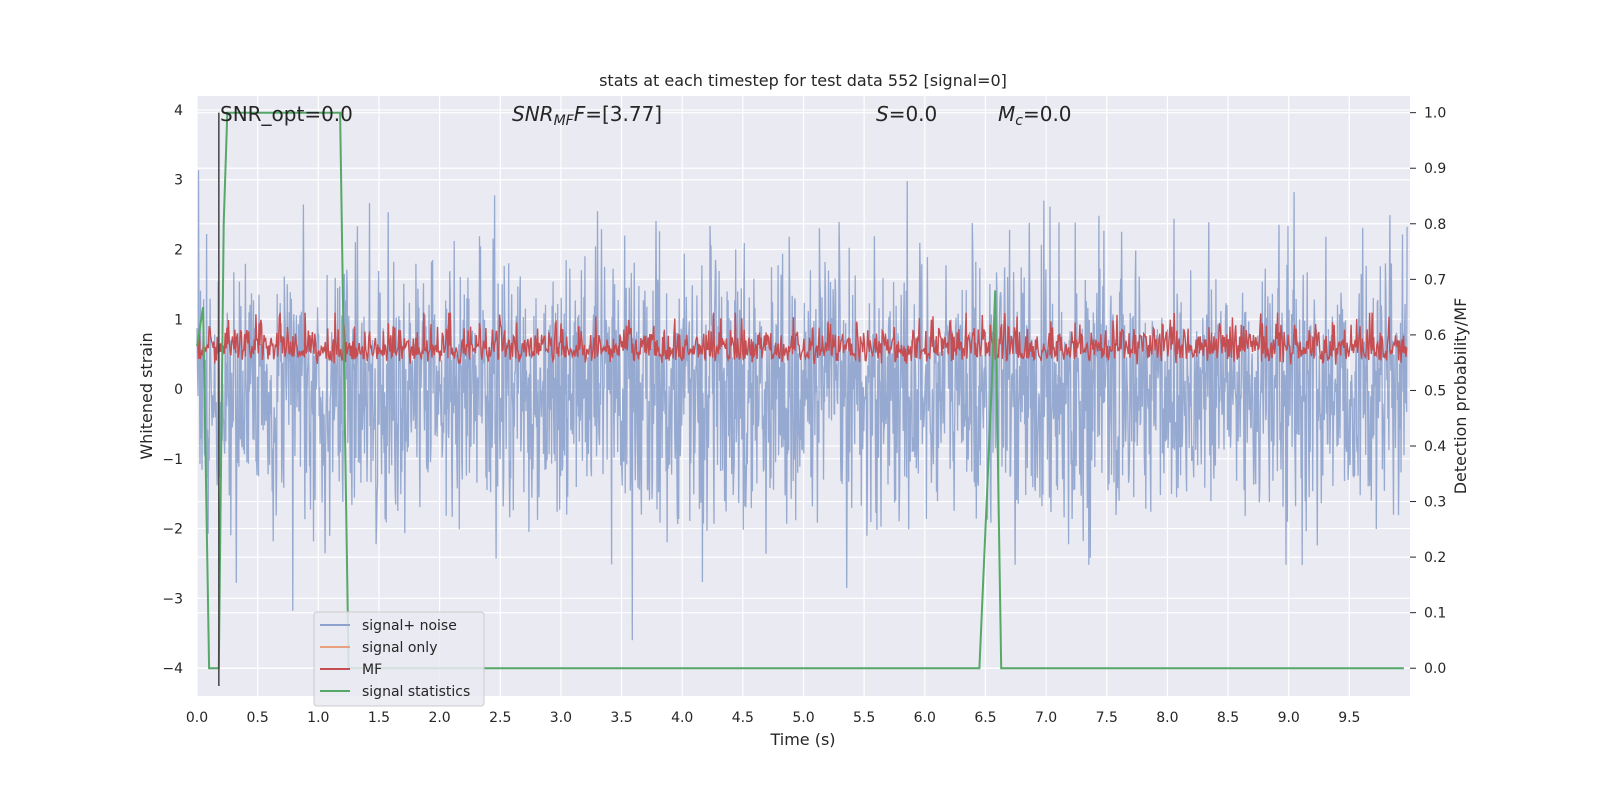  What do you see at coordinates (1435, 114) in the screenshot?
I see `y-right-tick-label: 1.0` at bounding box center [1435, 114].